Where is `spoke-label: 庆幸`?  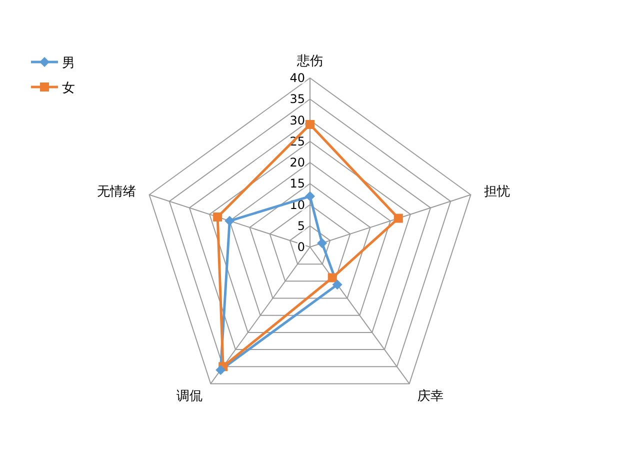 spoke-label: 庆幸 is located at coordinates (431, 396).